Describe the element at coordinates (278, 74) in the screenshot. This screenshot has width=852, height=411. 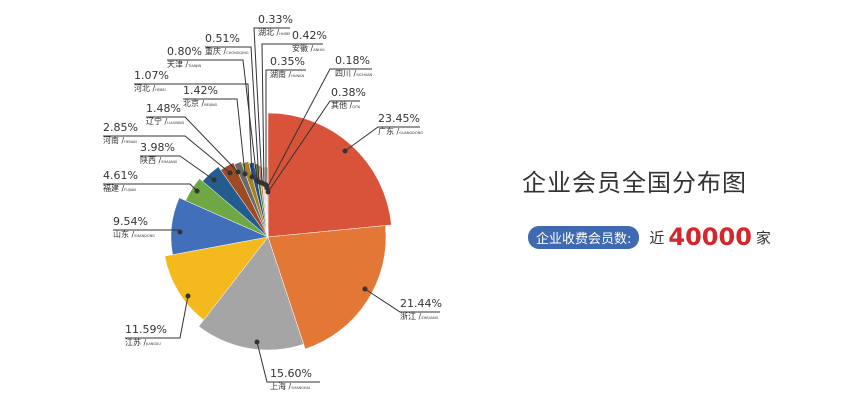
I see `region-name: 湖南` at that location.